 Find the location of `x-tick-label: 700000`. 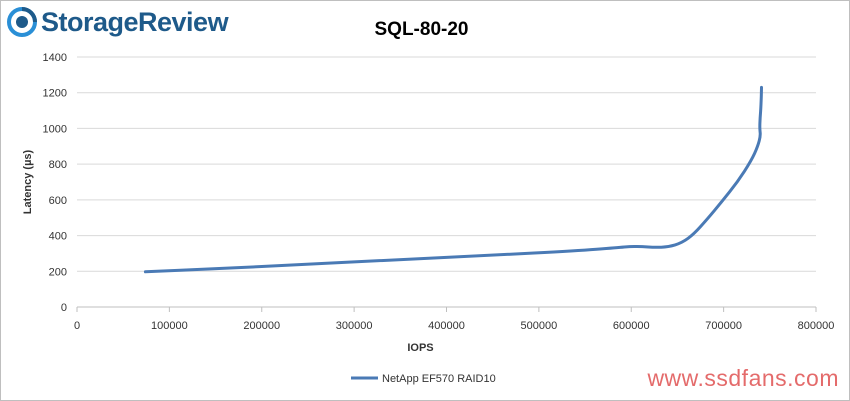

x-tick-label: 700000 is located at coordinates (723, 326).